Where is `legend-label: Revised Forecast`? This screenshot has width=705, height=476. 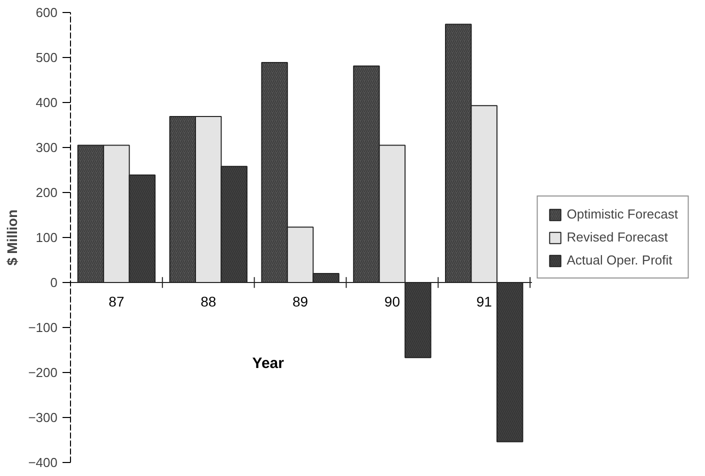
legend-label: Revised Forecast is located at coordinates (617, 237).